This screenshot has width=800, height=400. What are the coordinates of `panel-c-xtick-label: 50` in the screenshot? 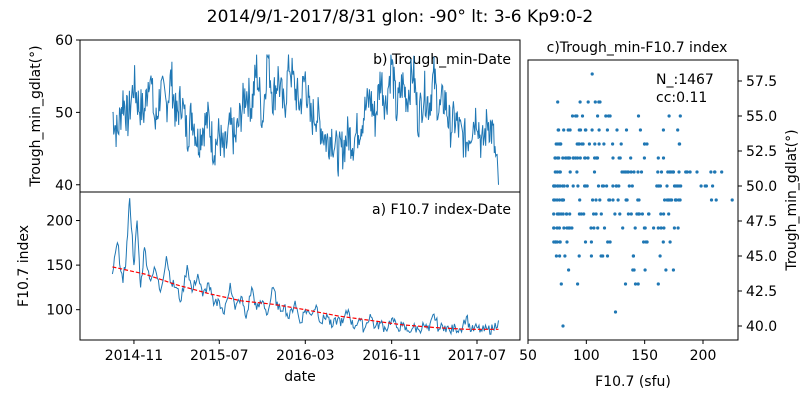 It's located at (528, 356).